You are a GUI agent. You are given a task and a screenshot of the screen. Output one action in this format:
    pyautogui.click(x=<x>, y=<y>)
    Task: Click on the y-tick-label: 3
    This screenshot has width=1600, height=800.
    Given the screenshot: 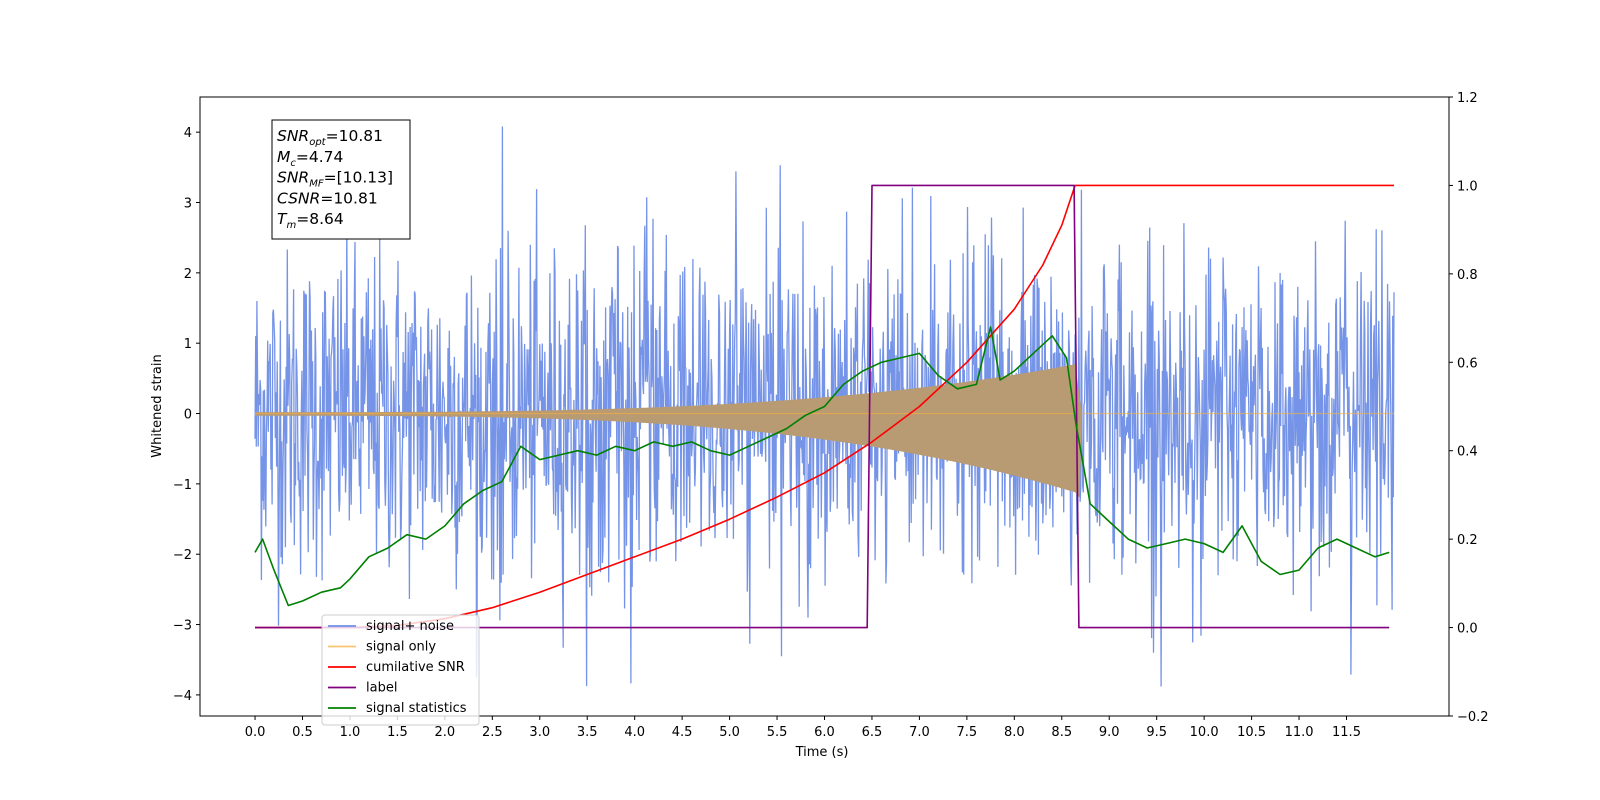 What is the action you would take?
    pyautogui.click(x=188, y=204)
    